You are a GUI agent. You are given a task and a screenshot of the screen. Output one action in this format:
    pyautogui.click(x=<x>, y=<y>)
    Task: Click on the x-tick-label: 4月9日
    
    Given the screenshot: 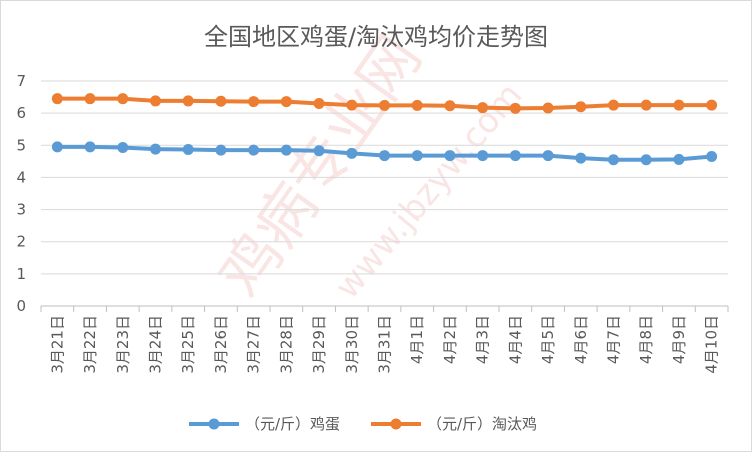 What is the action you would take?
    pyautogui.click(x=679, y=339)
    